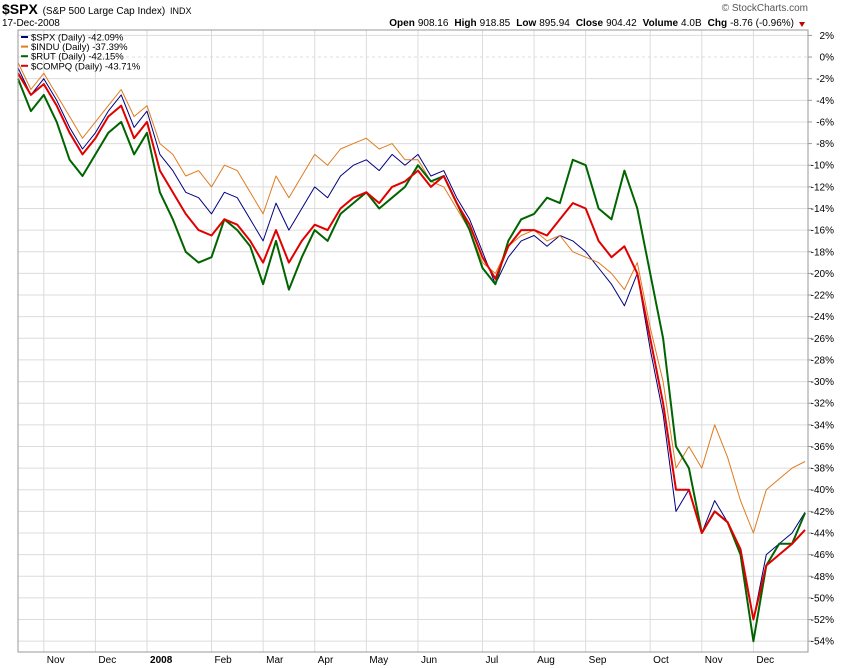 This screenshot has width=850, height=668. I want to click on chart-header: $SPX (S&P 500 Large Cap Index) INDX, so click(97, 9).